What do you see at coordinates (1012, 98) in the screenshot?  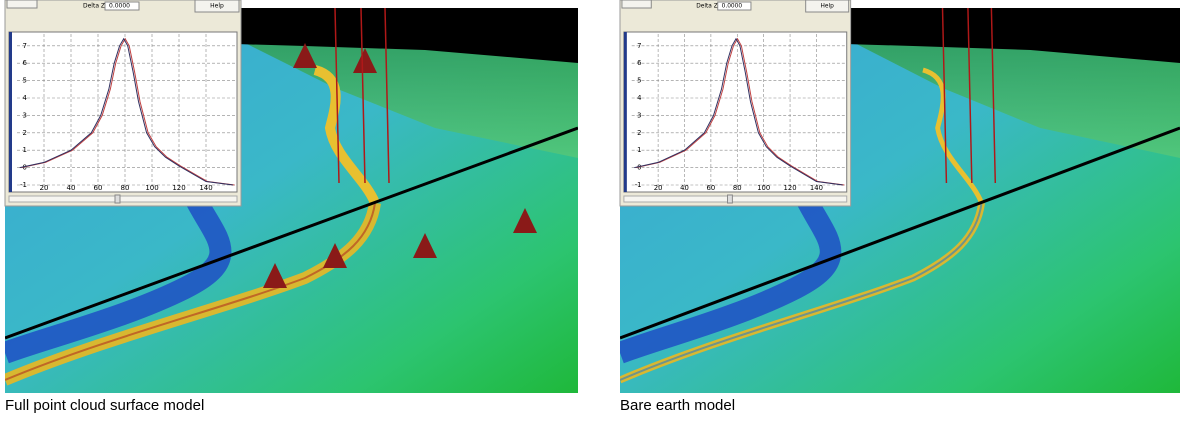 I see `far-field` at bounding box center [1012, 98].